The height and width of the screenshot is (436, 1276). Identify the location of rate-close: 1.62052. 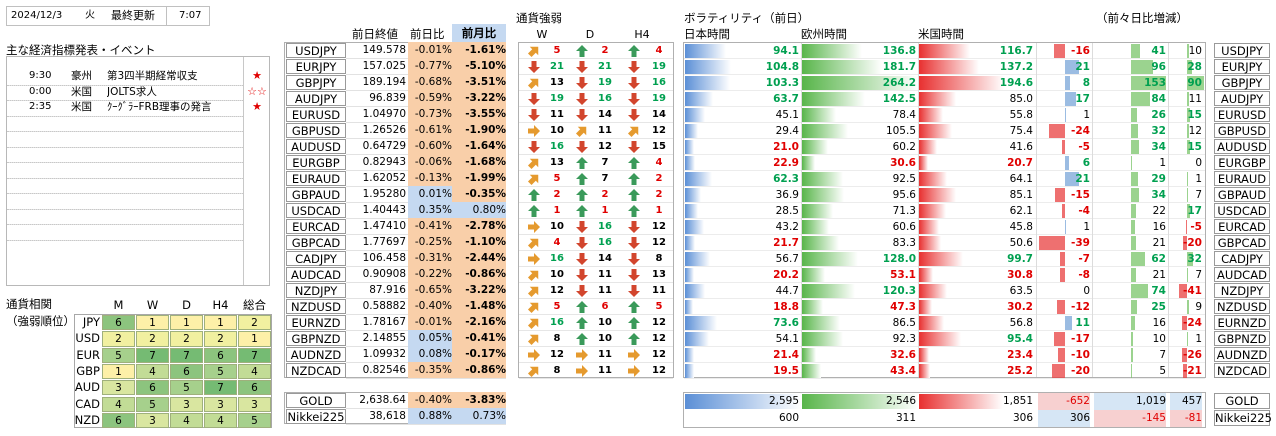
(384, 178).